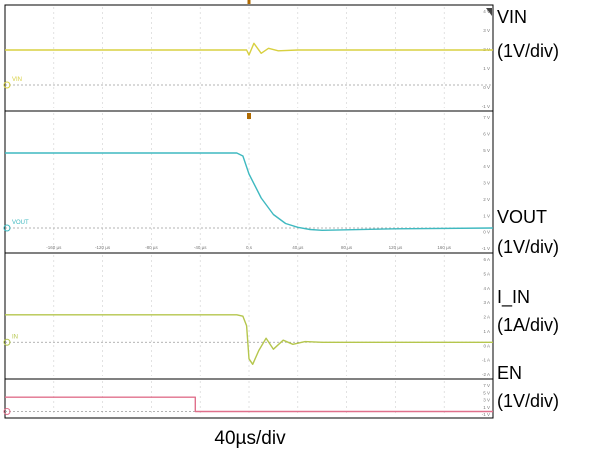 The image size is (610, 460). I want to click on iin-y-tick-label: 6 A, so click(486, 259).